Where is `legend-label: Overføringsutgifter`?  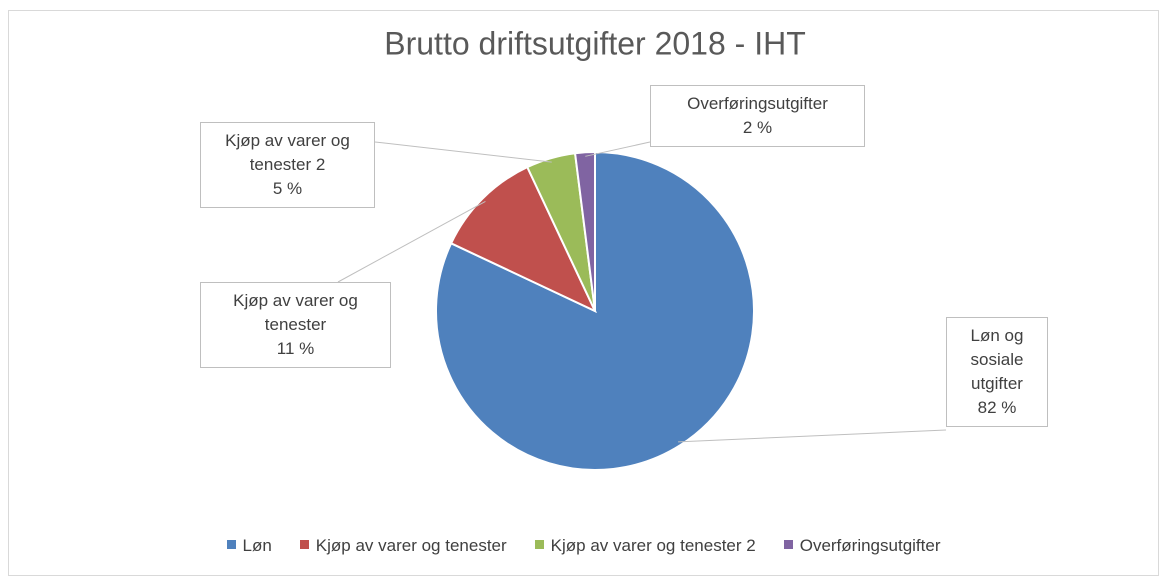
legend-label: Overføringsutgifter is located at coordinates (870, 545).